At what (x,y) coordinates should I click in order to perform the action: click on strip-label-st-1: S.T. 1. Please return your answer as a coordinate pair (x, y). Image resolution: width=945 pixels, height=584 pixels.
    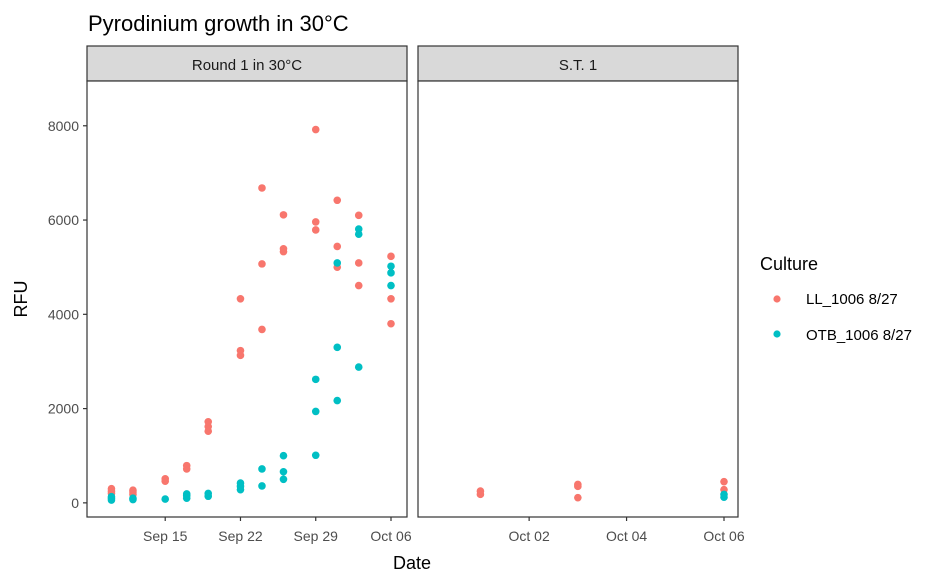
    Looking at the image, I should click on (578, 65).